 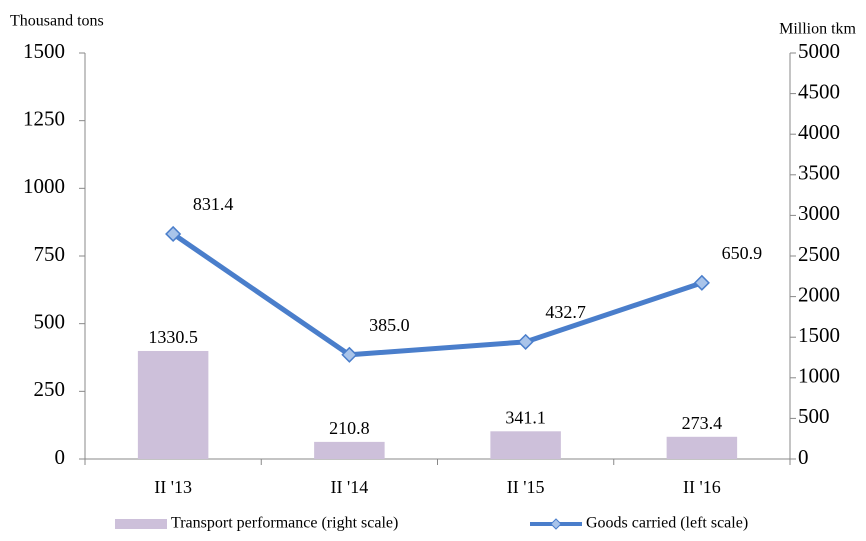 What do you see at coordinates (213, 204) in the screenshot?
I see `line-value-label: 831.4` at bounding box center [213, 204].